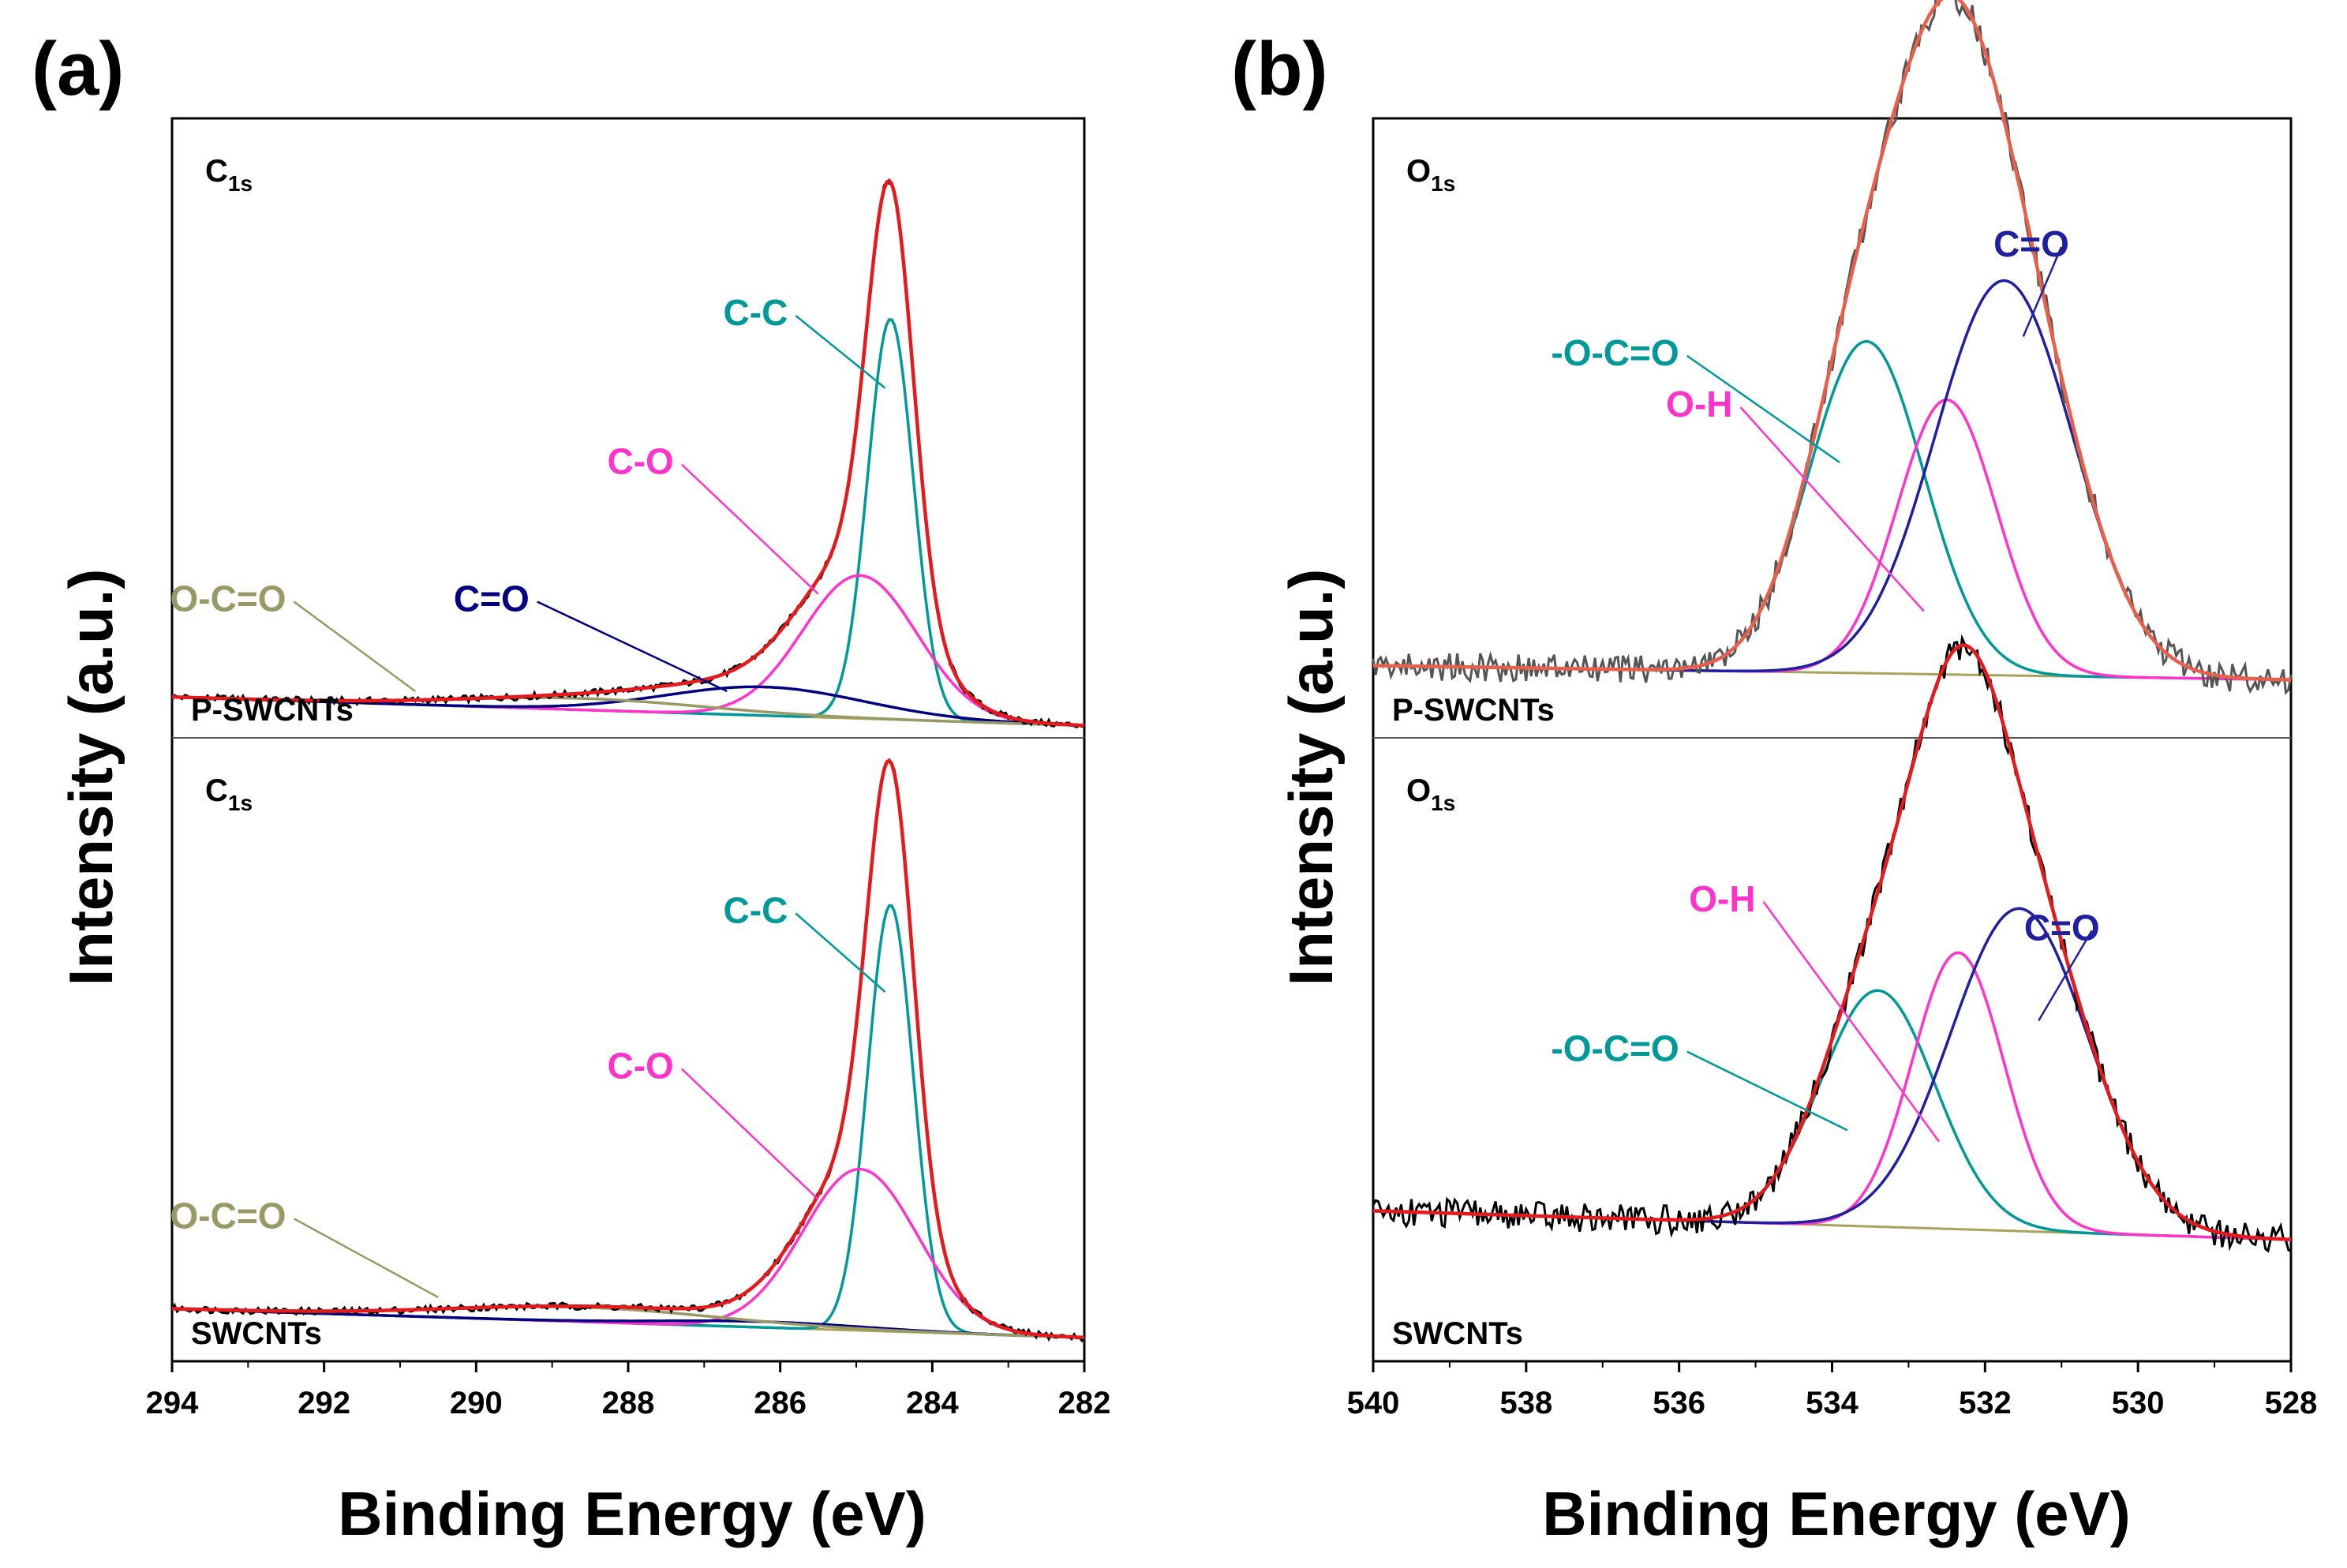 Image resolution: width=2347 pixels, height=1568 pixels. I want to click on panel-a-xlabel: Binding Energy (eV), so click(632, 1514).